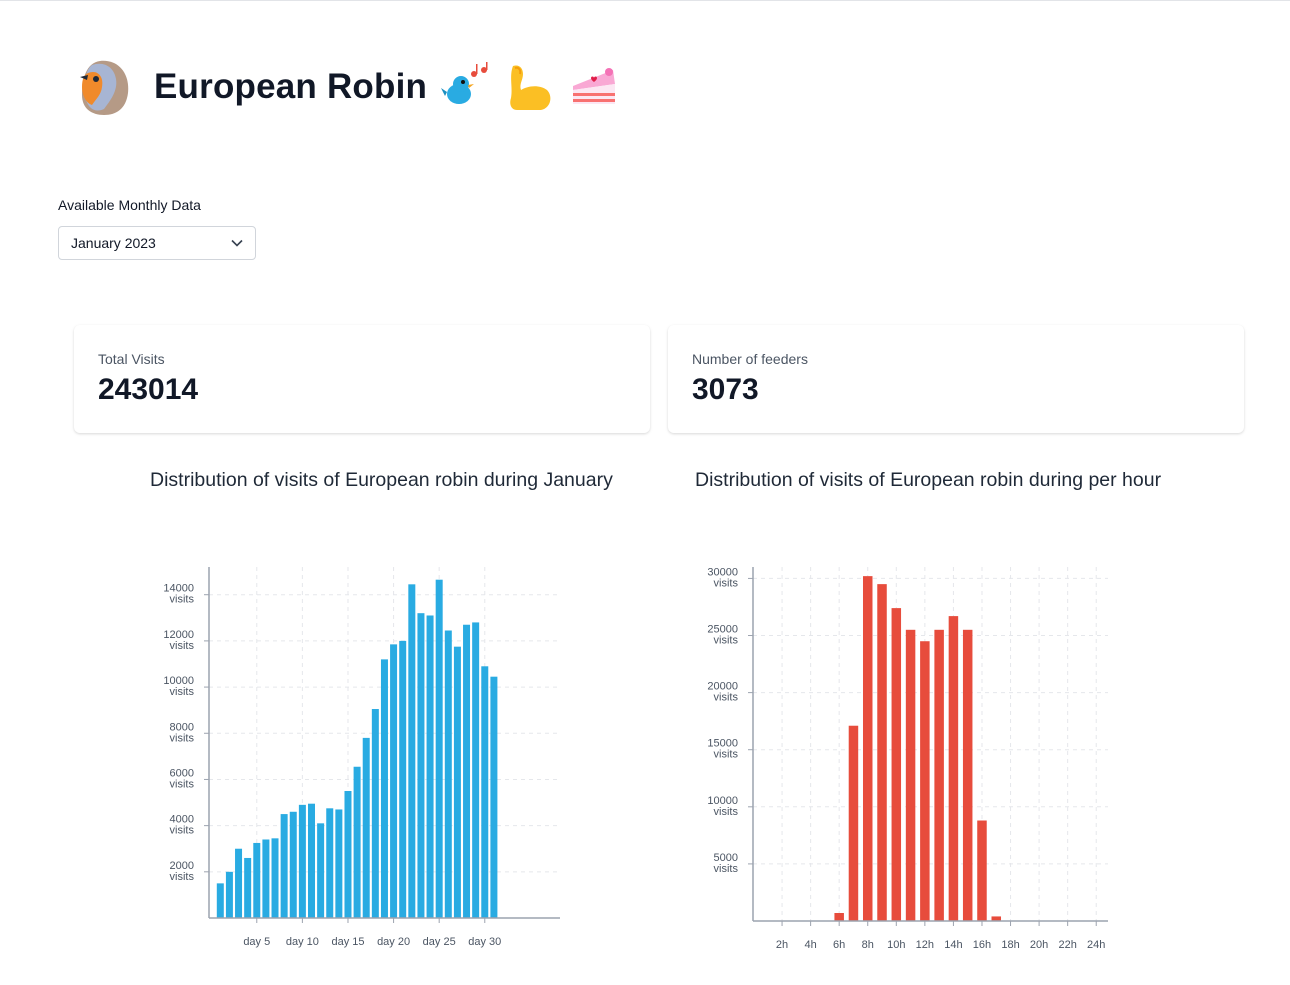 Image resolution: width=1290 pixels, height=985 pixels. I want to click on x-tick-label: day 20, so click(393, 942).